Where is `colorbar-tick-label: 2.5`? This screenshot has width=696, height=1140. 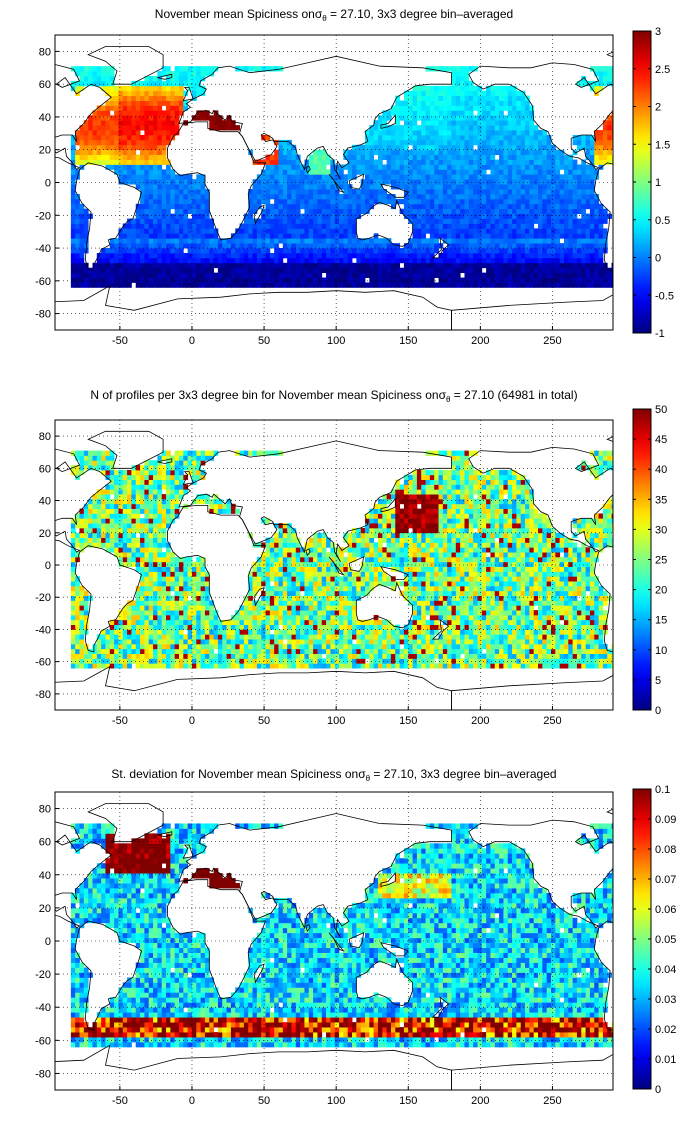
colorbar-tick-label: 2.5 is located at coordinates (662, 70).